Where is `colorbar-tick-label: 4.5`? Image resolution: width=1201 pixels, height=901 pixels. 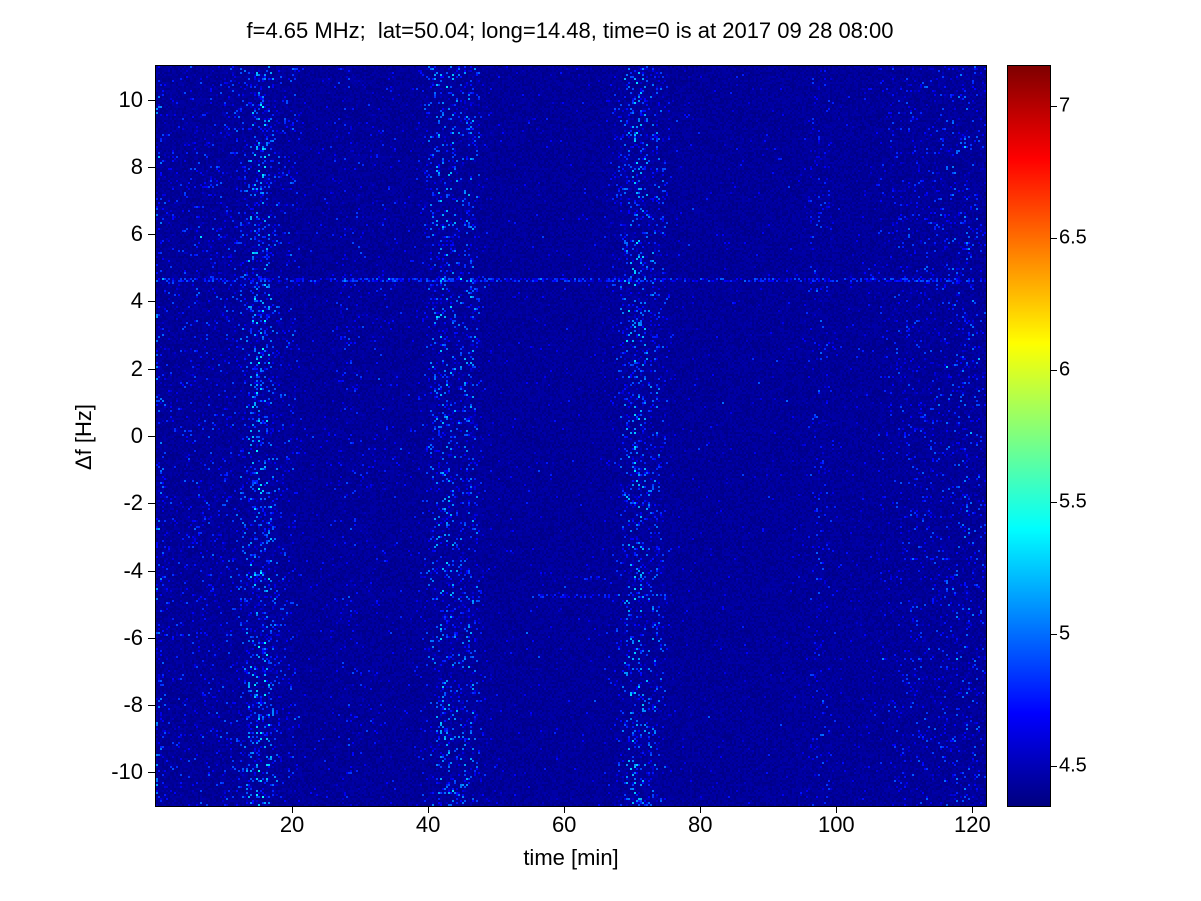 colorbar-tick-label: 4.5 is located at coordinates (1073, 765).